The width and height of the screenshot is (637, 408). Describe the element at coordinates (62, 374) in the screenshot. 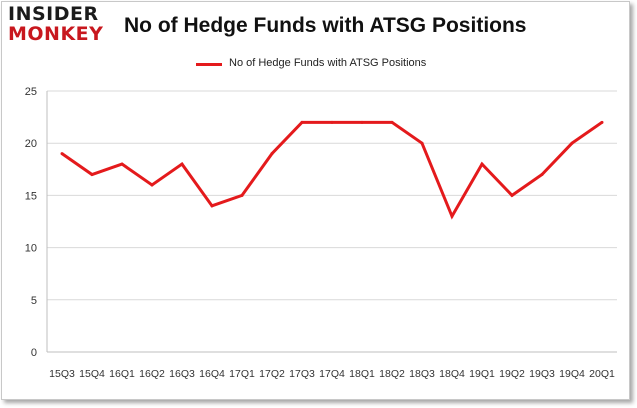

I see `x-tick-label: 15Q3` at that location.